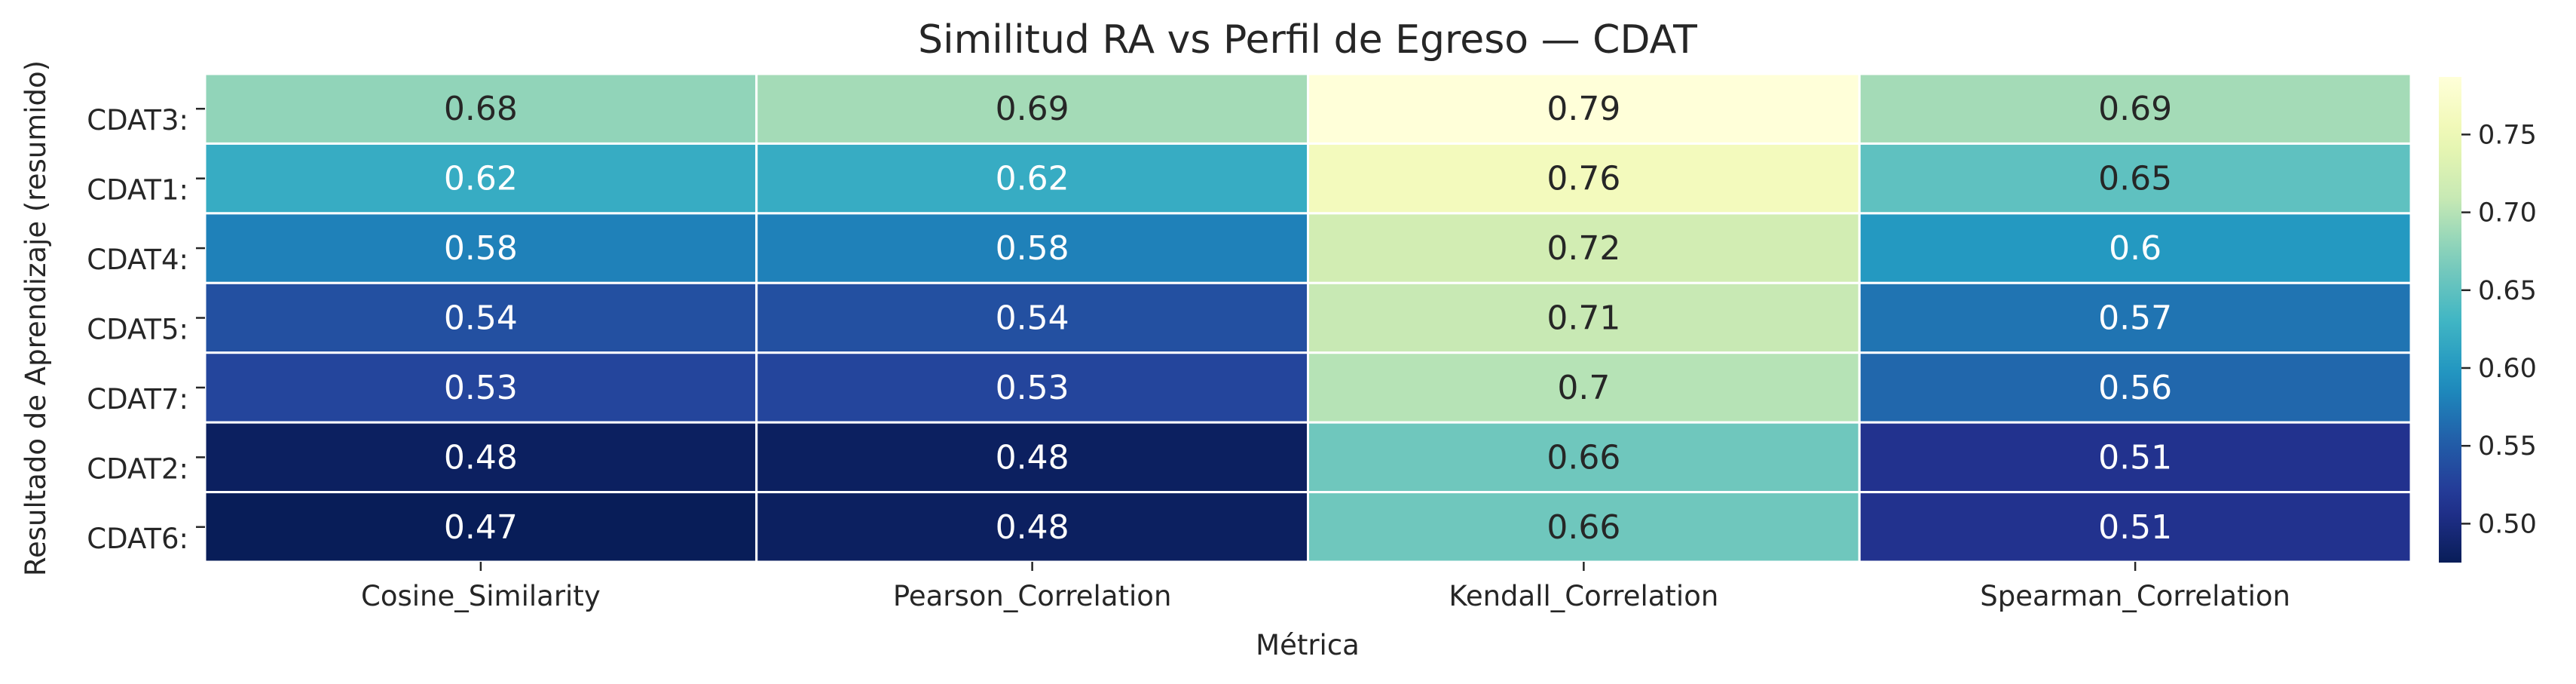 The width and height of the screenshot is (2576, 684). What do you see at coordinates (137, 120) in the screenshot?
I see `y-tick-label: CDAT3:` at bounding box center [137, 120].